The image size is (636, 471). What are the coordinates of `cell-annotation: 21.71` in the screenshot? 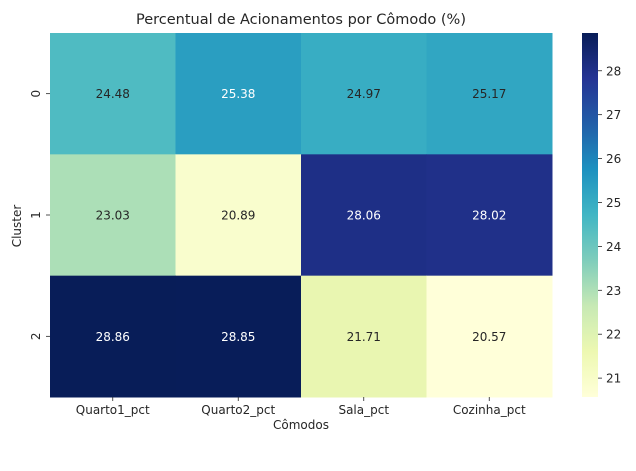 It's located at (364, 337).